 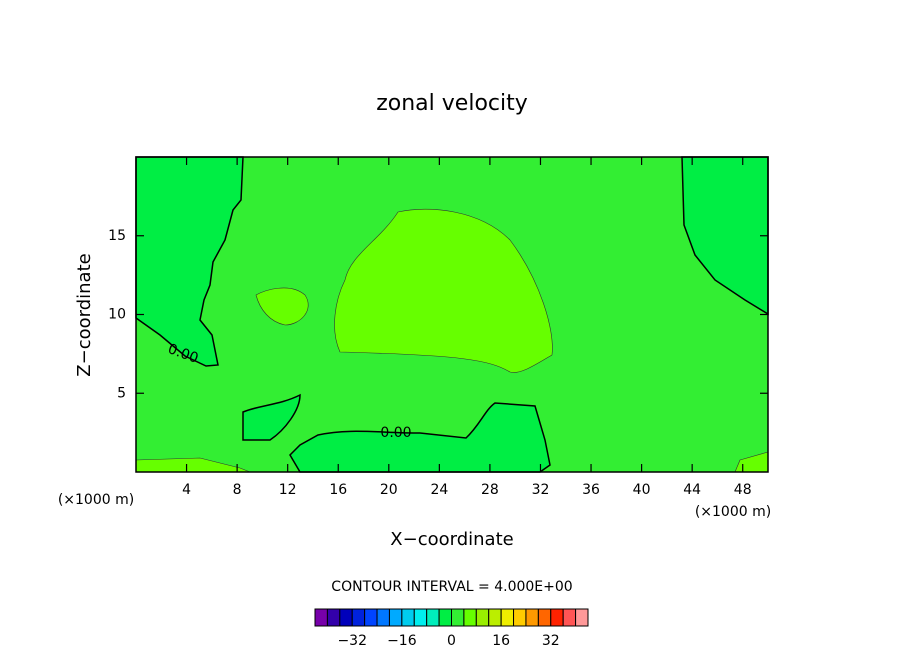 What do you see at coordinates (439, 490) in the screenshot?
I see `x-tick-label: 24` at bounding box center [439, 490].